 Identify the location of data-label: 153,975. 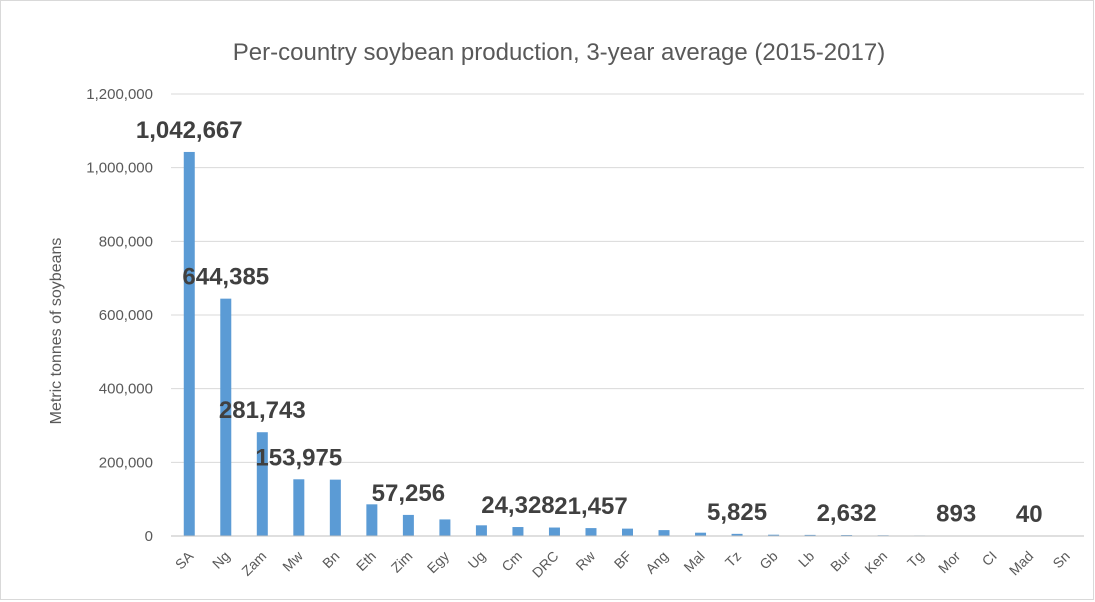
(298, 457).